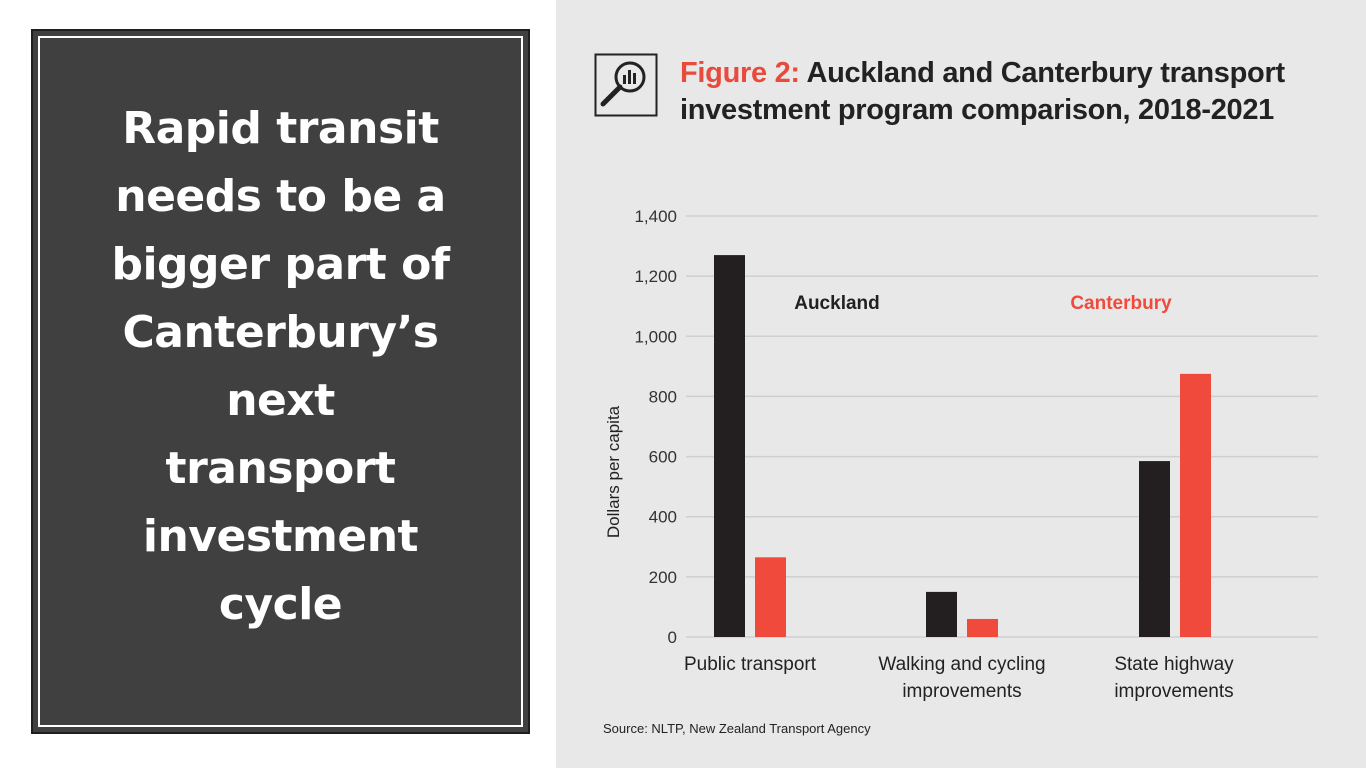 This screenshot has width=1366, height=768. Describe the element at coordinates (750, 664) in the screenshot. I see `x-category-label: Public transport` at that location.